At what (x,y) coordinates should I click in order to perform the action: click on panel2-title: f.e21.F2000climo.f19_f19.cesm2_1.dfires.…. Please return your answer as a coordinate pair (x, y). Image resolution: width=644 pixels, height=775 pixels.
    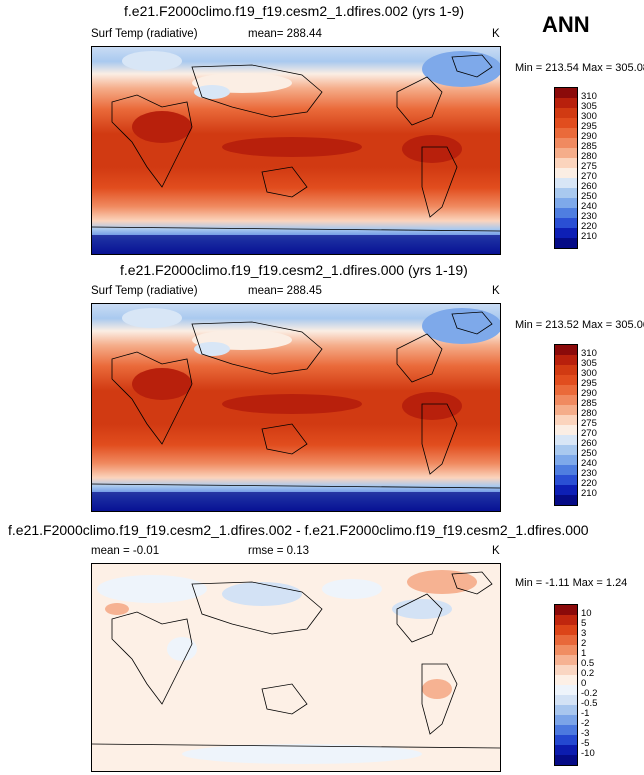
    Looking at the image, I should click on (294, 270).